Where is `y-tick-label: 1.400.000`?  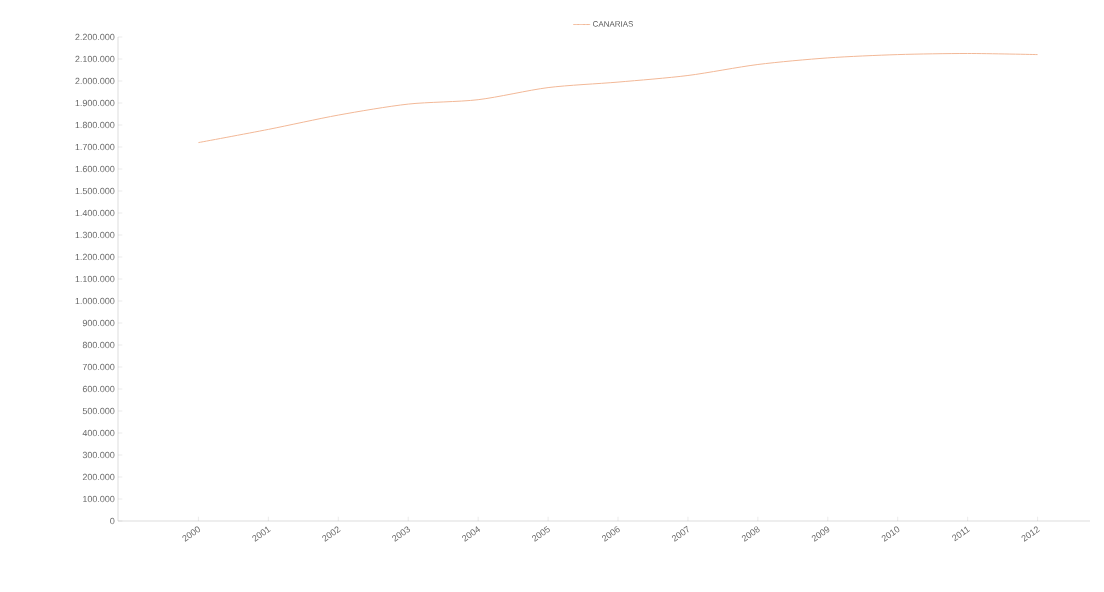 y-tick-label: 1.400.000 is located at coordinates (95, 213).